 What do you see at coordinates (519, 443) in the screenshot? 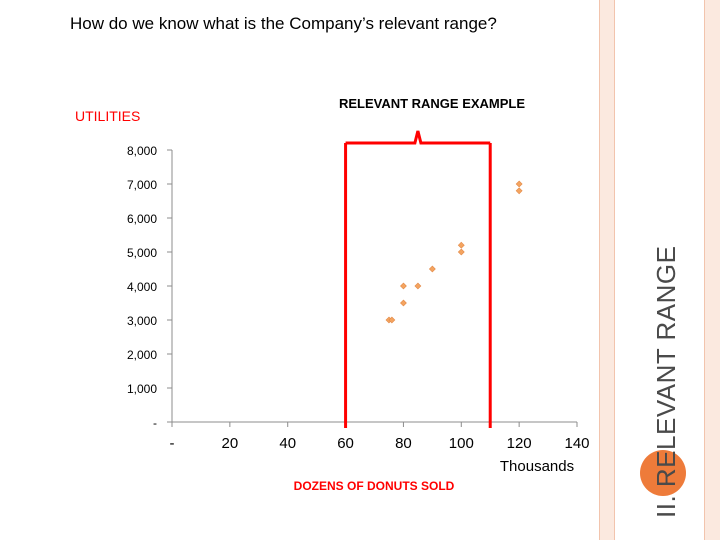
I see `x-tick-label: 120` at bounding box center [519, 443].